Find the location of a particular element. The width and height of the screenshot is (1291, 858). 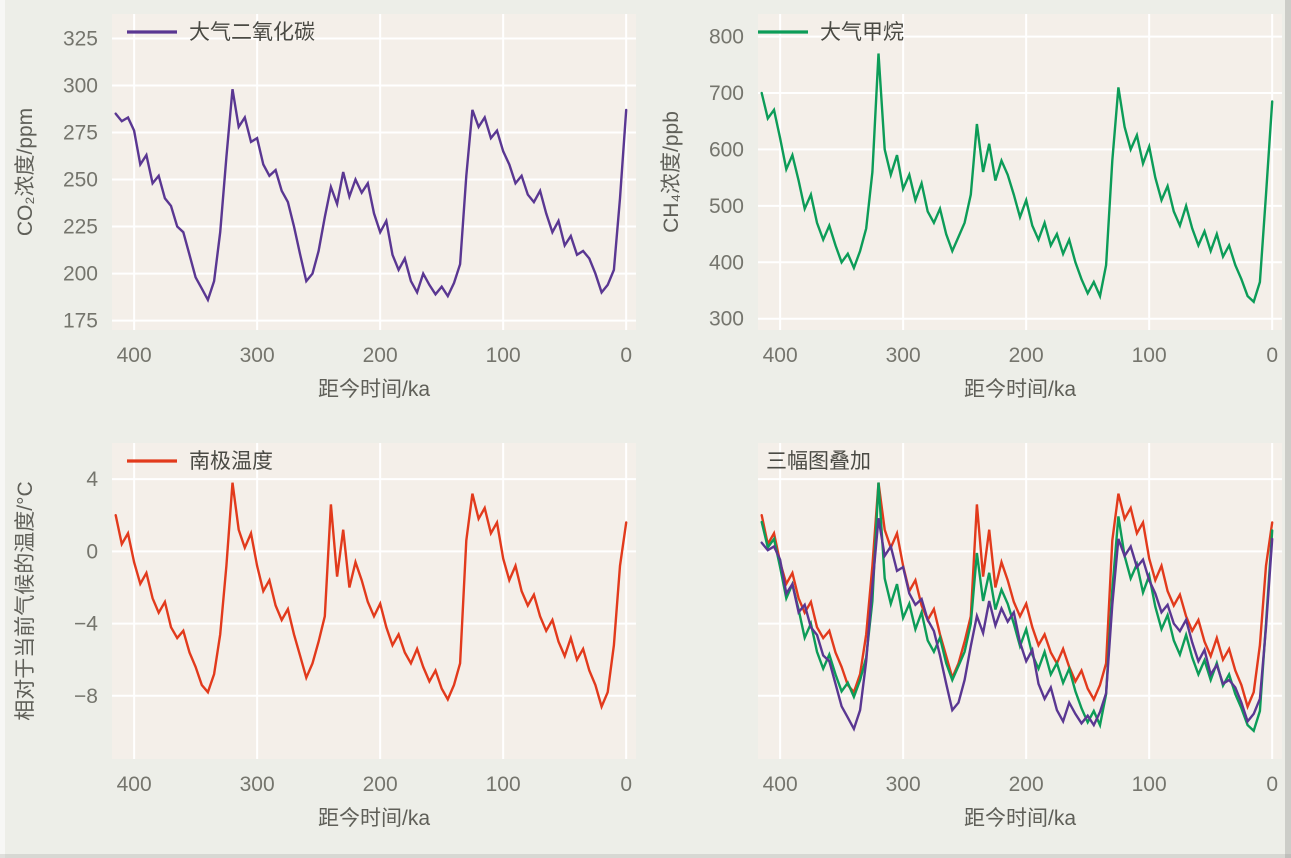

y-tick-label: −4 is located at coordinates (86, 624).